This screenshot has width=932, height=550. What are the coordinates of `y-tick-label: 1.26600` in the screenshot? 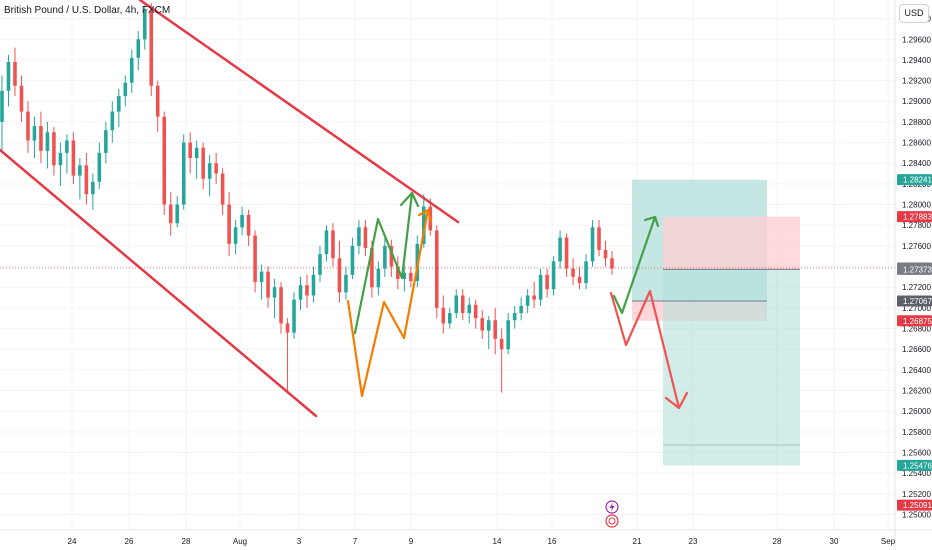 It's located at (916, 349).